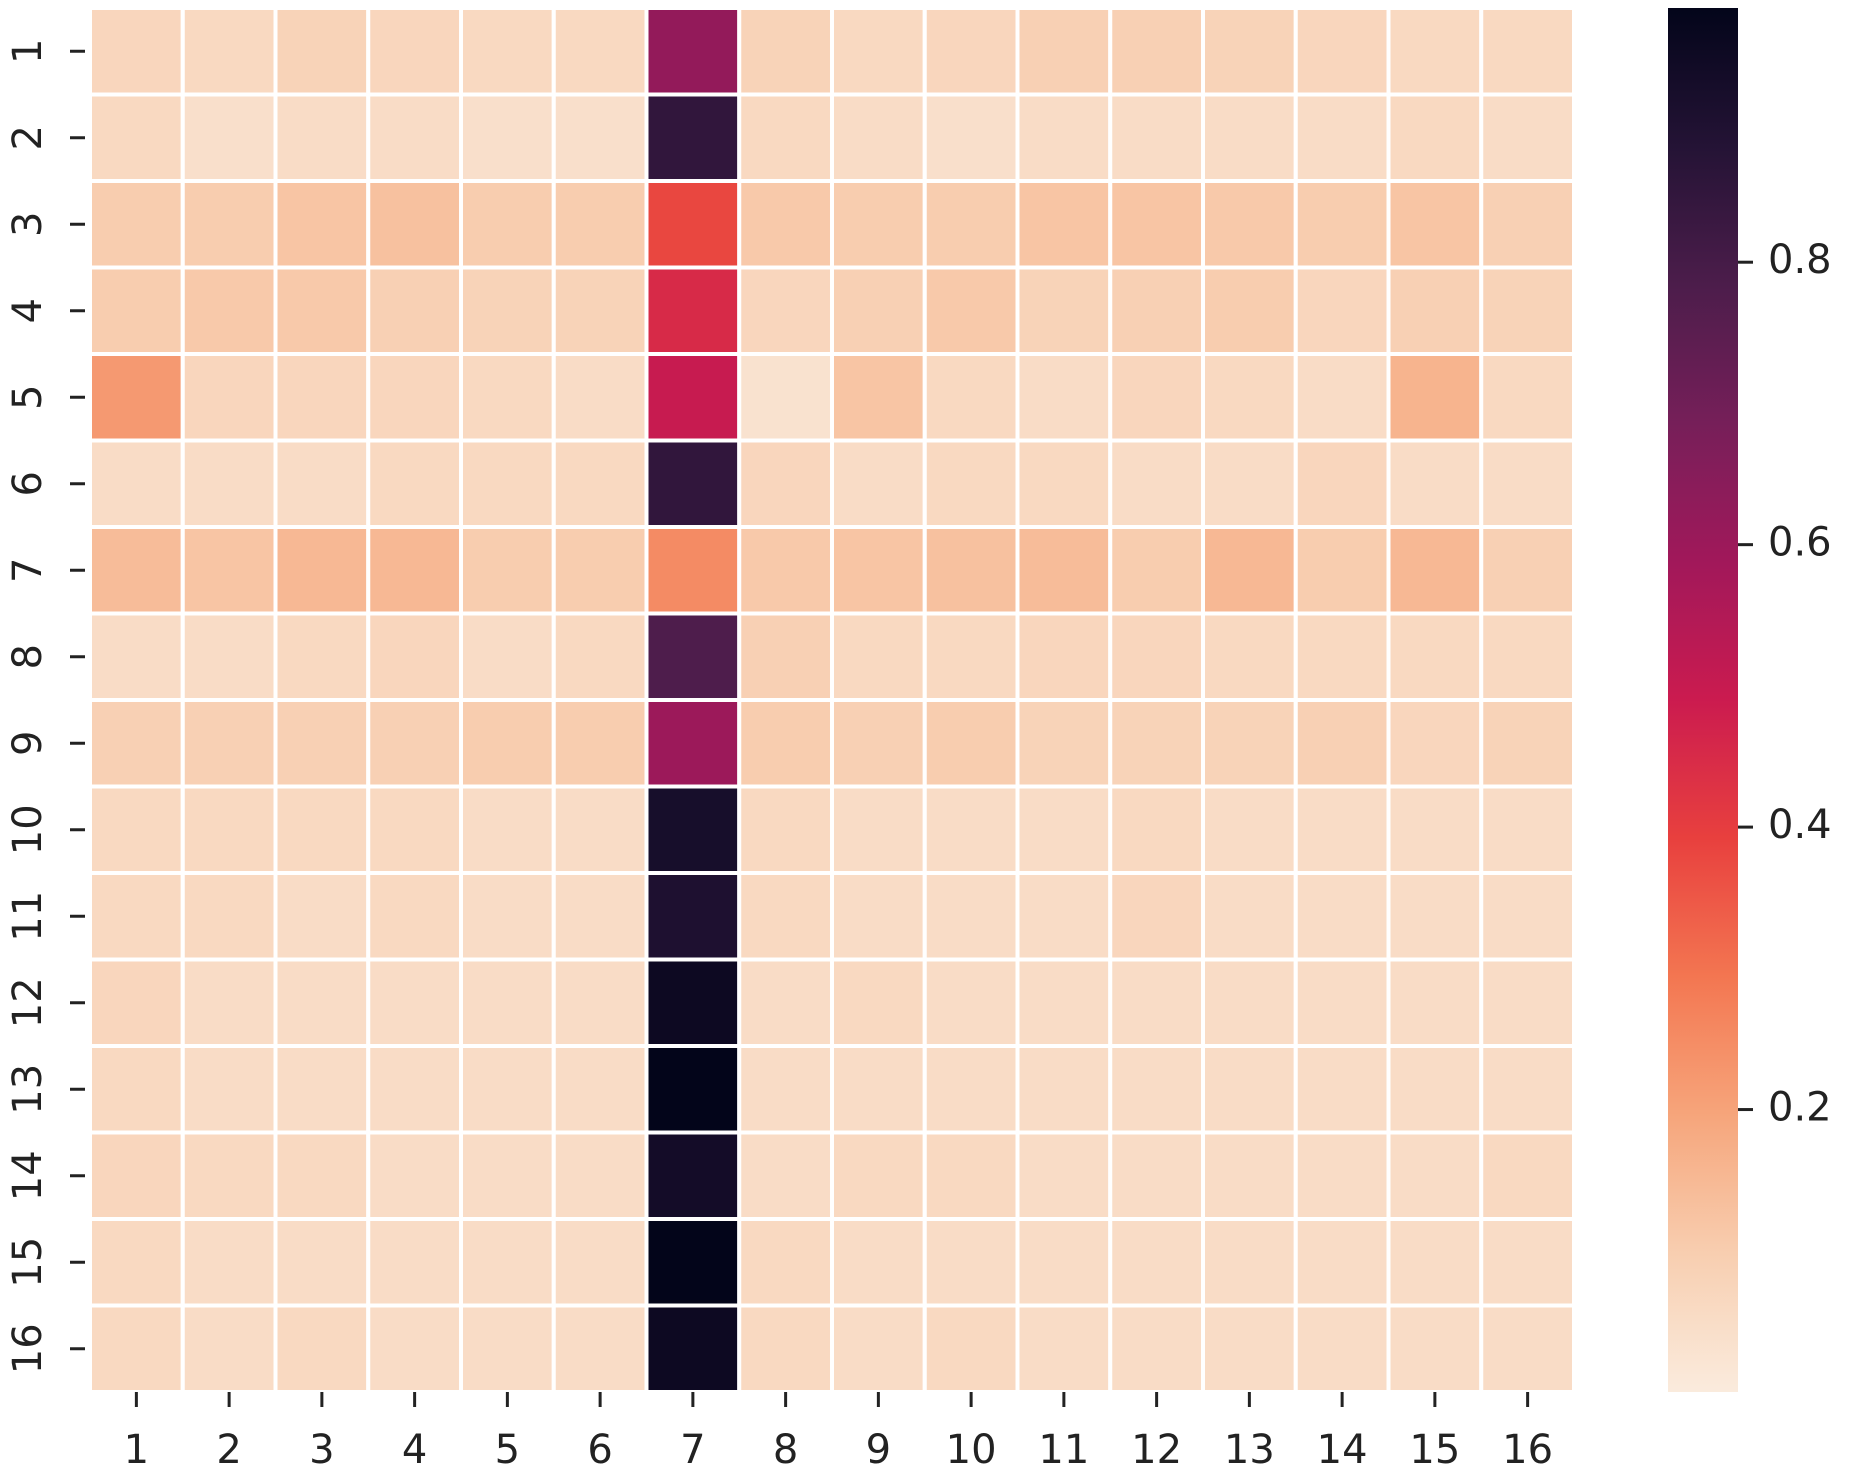 The width and height of the screenshot is (1854, 1482). What do you see at coordinates (785, 1450) in the screenshot?
I see `x-tick-label: 8` at bounding box center [785, 1450].